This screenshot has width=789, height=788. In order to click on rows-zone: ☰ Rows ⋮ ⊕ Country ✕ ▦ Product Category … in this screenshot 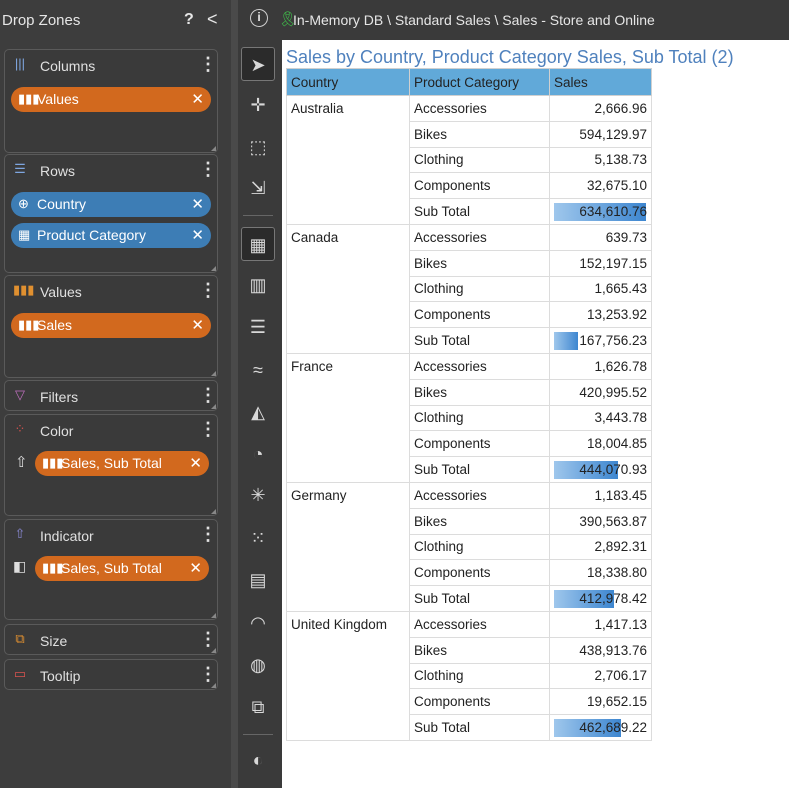, I will do `click(111, 213)`.